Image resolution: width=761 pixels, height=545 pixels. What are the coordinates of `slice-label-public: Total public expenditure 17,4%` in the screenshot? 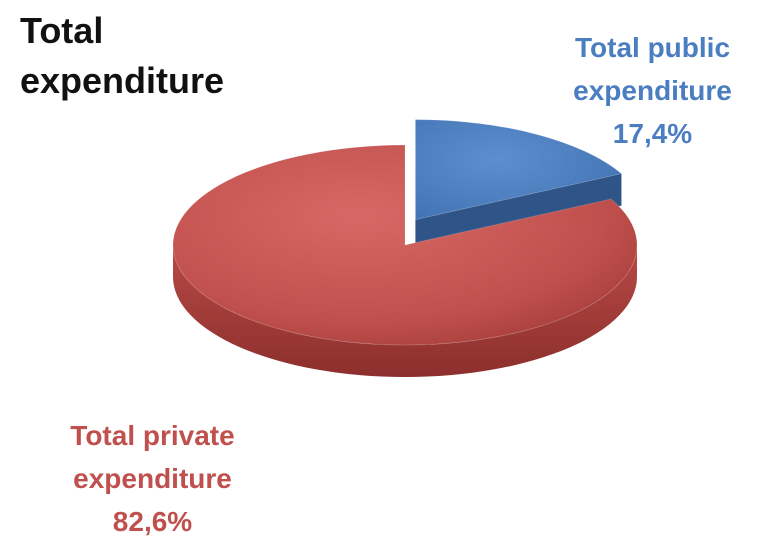 It's located at (640, 90).